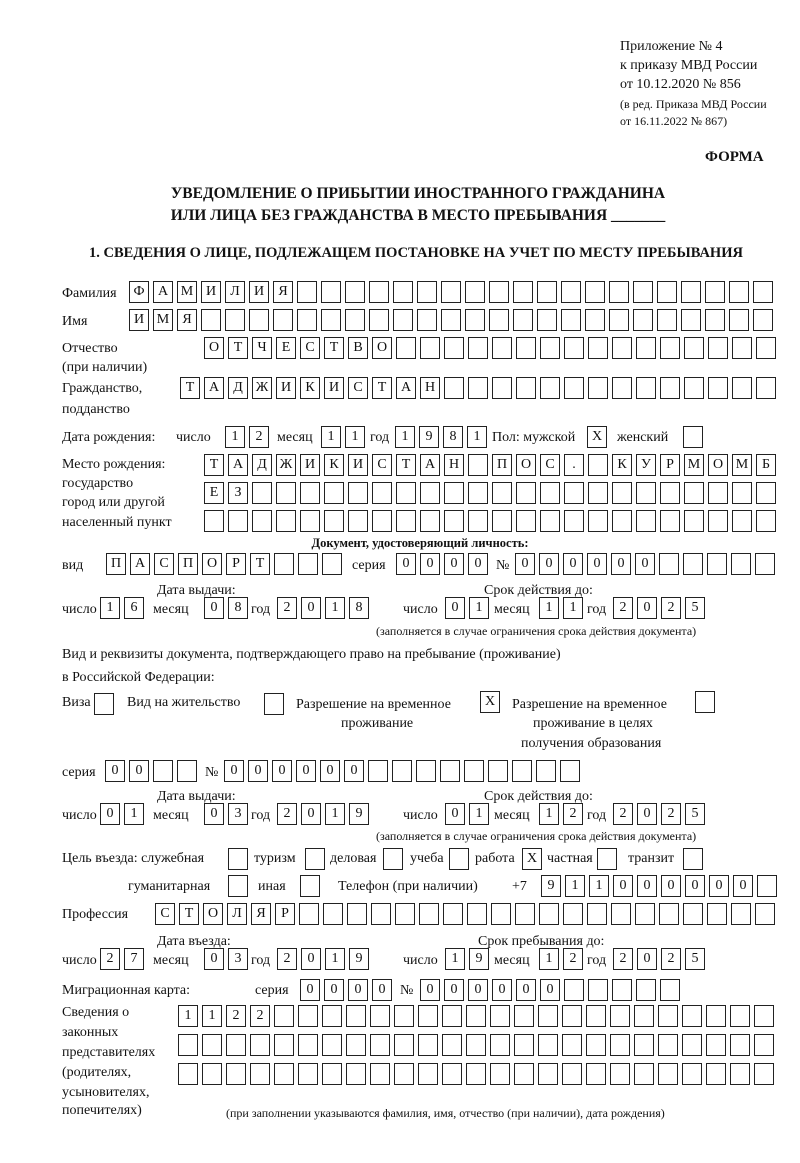  What do you see at coordinates (286, 348) in the screenshot?
I see `char-cell: Е` at bounding box center [286, 348].